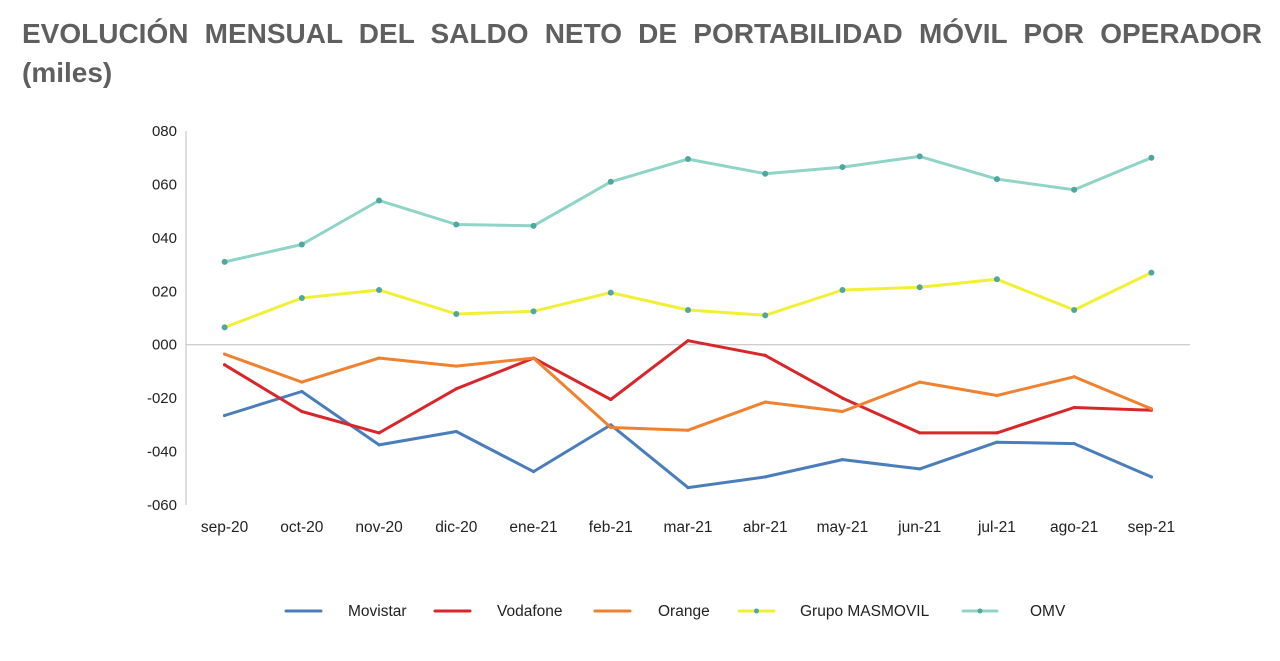 This screenshot has width=1280, height=661. What do you see at coordinates (164, 291) in the screenshot?
I see `y-tick-label: 020` at bounding box center [164, 291].